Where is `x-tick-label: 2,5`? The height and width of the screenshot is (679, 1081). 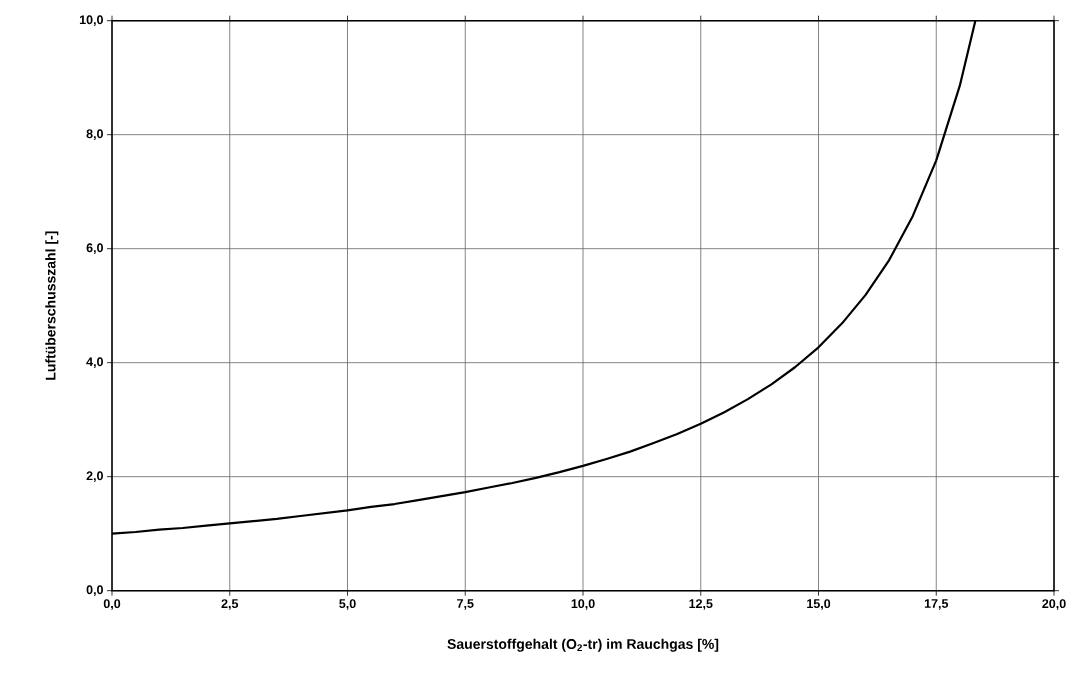
x-tick-label: 2,5 is located at coordinates (230, 604).